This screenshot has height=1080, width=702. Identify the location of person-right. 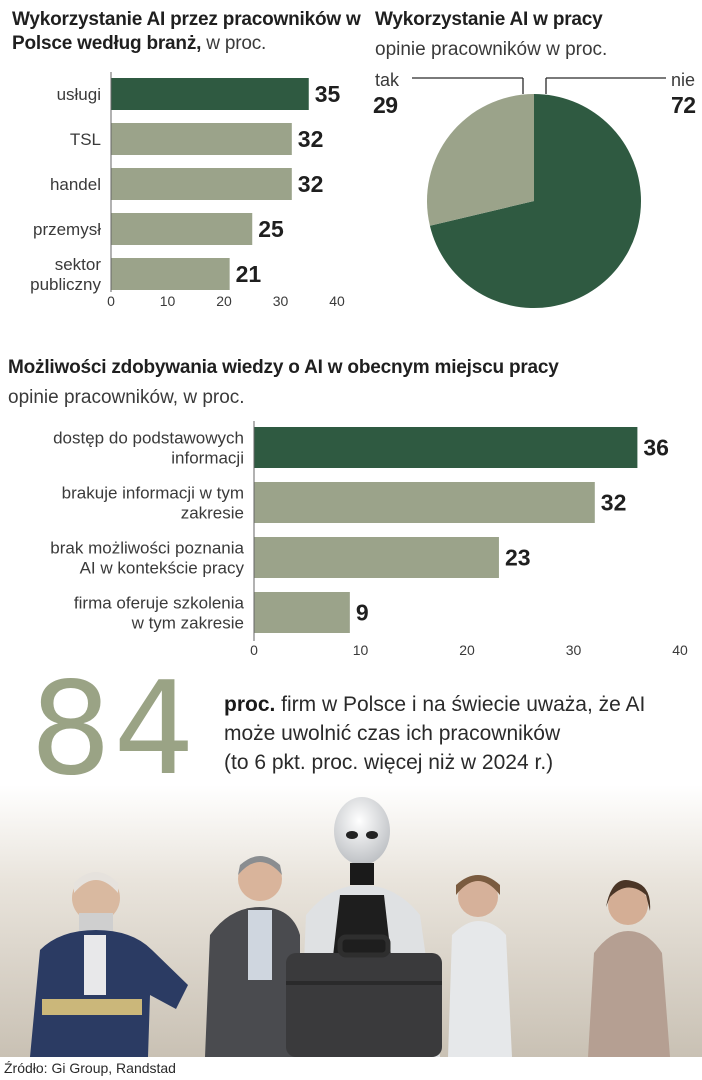
(629, 968).